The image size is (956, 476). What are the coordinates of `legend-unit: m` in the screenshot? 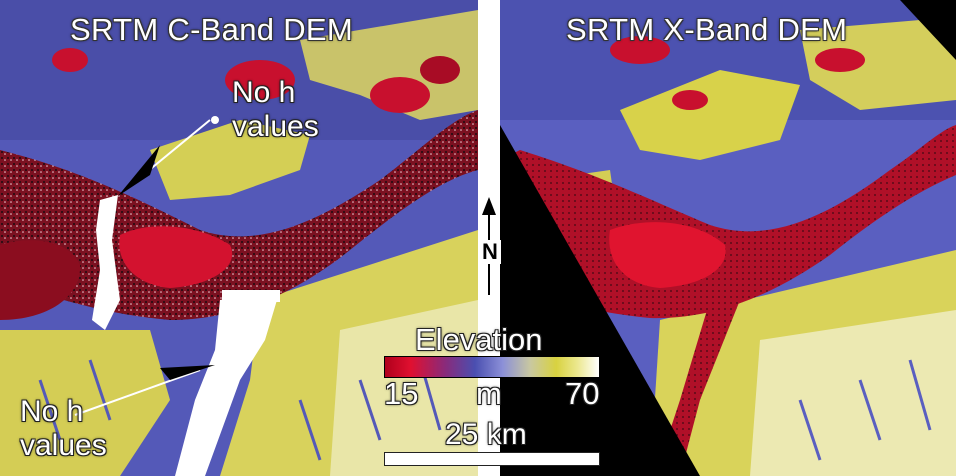 It's located at (489, 393).